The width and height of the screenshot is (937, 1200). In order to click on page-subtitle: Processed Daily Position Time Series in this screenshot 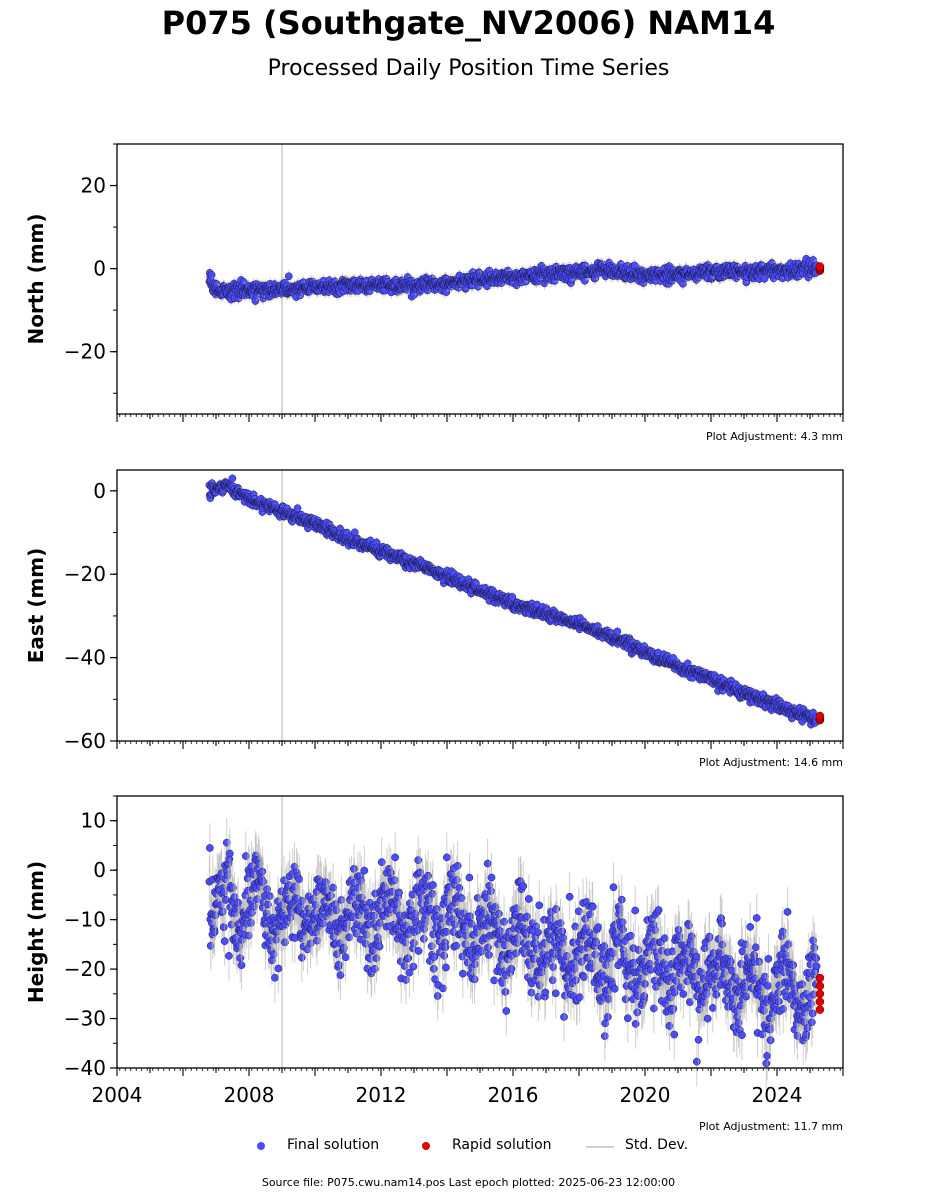, I will do `click(468, 68)`.